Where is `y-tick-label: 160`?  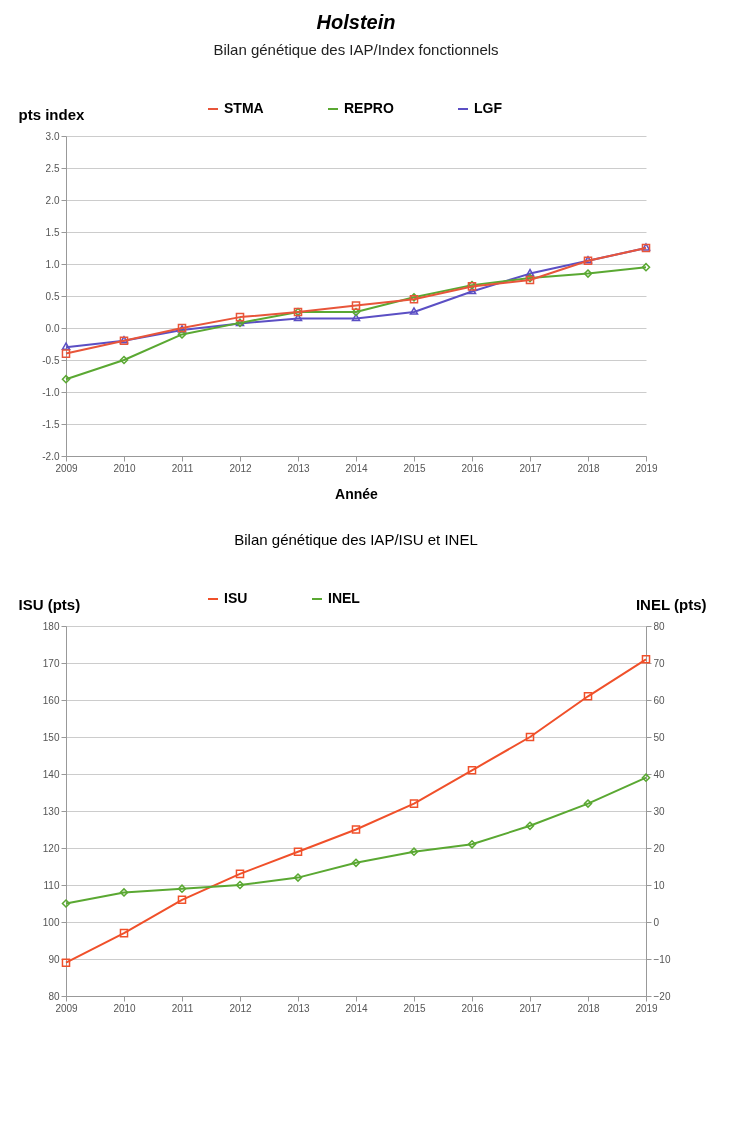 y-tick-label: 160 is located at coordinates (51, 700).